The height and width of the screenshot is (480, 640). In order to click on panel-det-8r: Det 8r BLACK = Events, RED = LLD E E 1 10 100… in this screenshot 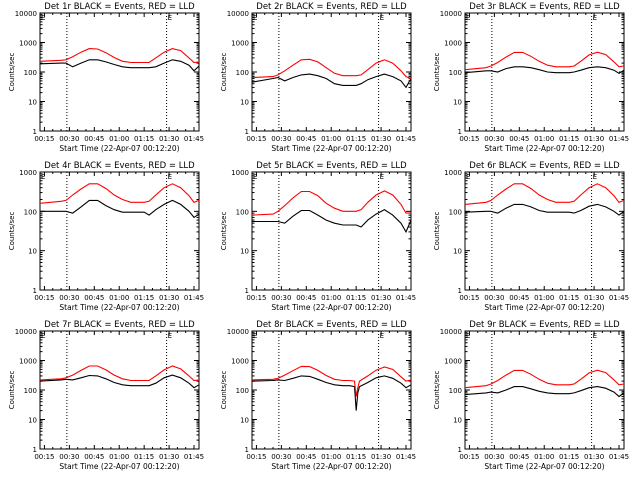, I will do `click(318, 395)`.